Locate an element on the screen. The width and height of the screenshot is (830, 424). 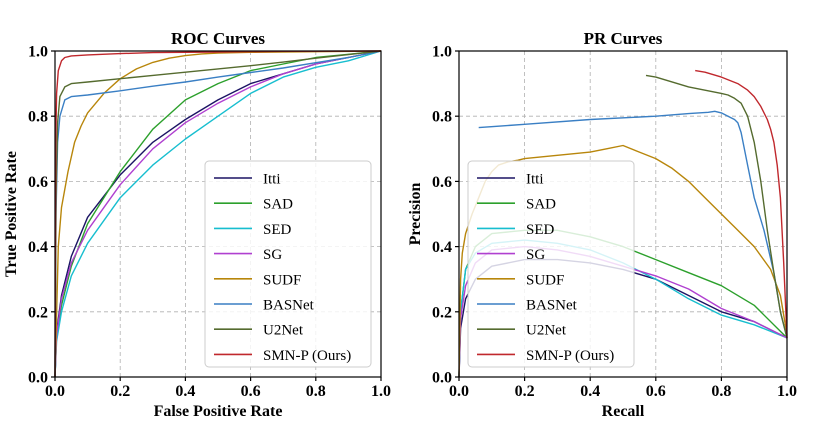
roc-xtick-label: 0.4 is located at coordinates (185, 391).